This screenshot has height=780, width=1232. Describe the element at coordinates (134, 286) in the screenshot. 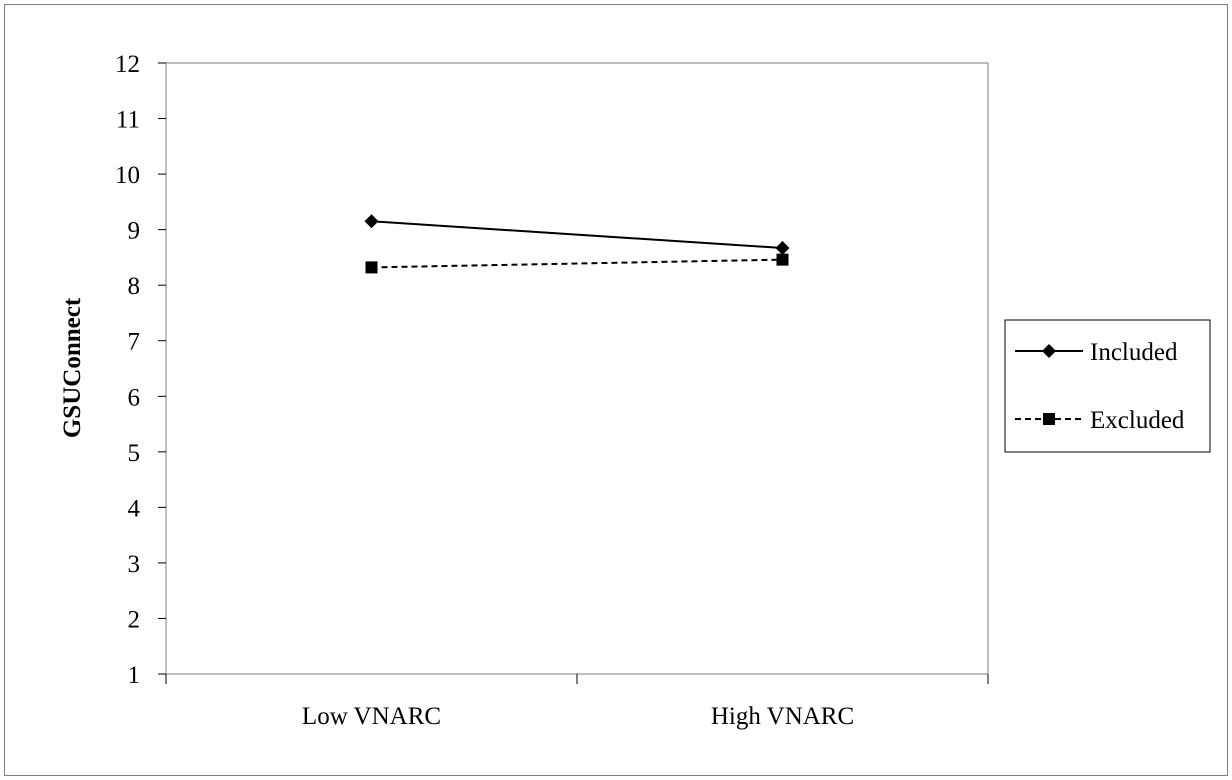

I see `y-tick-label: 8` at that location.